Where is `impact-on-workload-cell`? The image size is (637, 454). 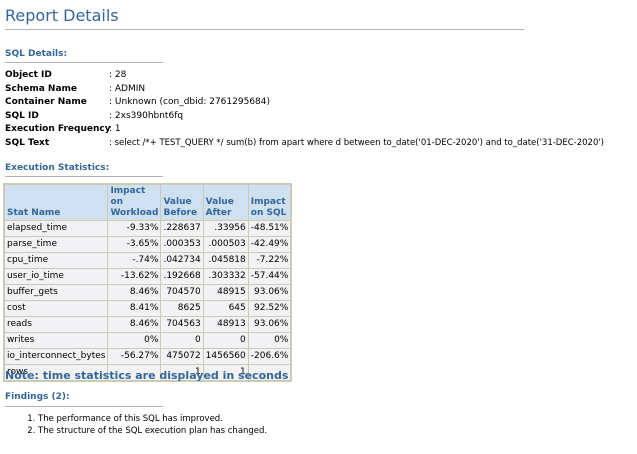 impact-on-workload-cell is located at coordinates (134, 373).